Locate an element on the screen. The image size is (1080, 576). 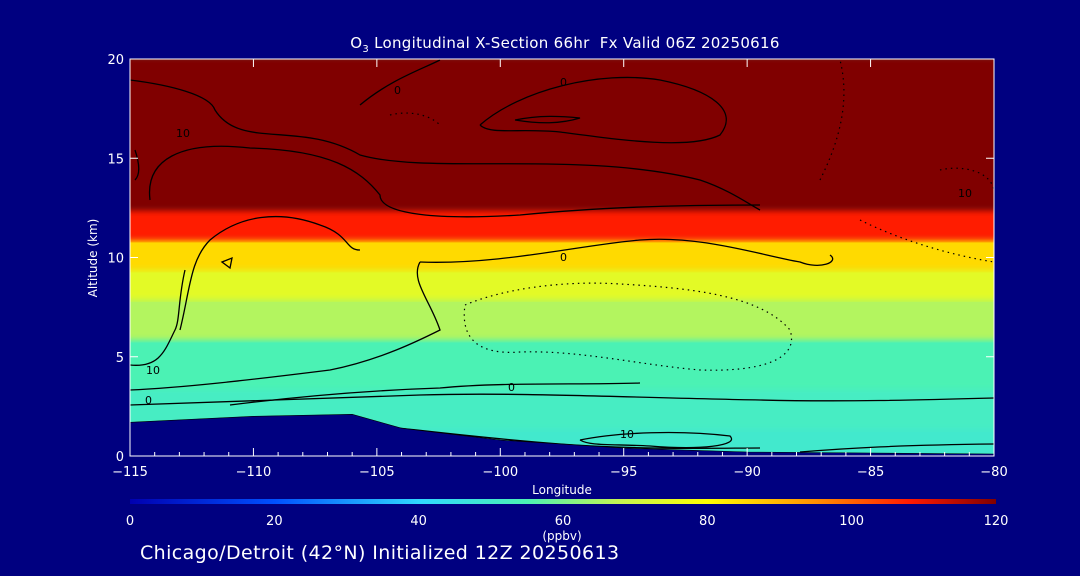
colorbar-tick-label: 120 is located at coordinates (996, 521).